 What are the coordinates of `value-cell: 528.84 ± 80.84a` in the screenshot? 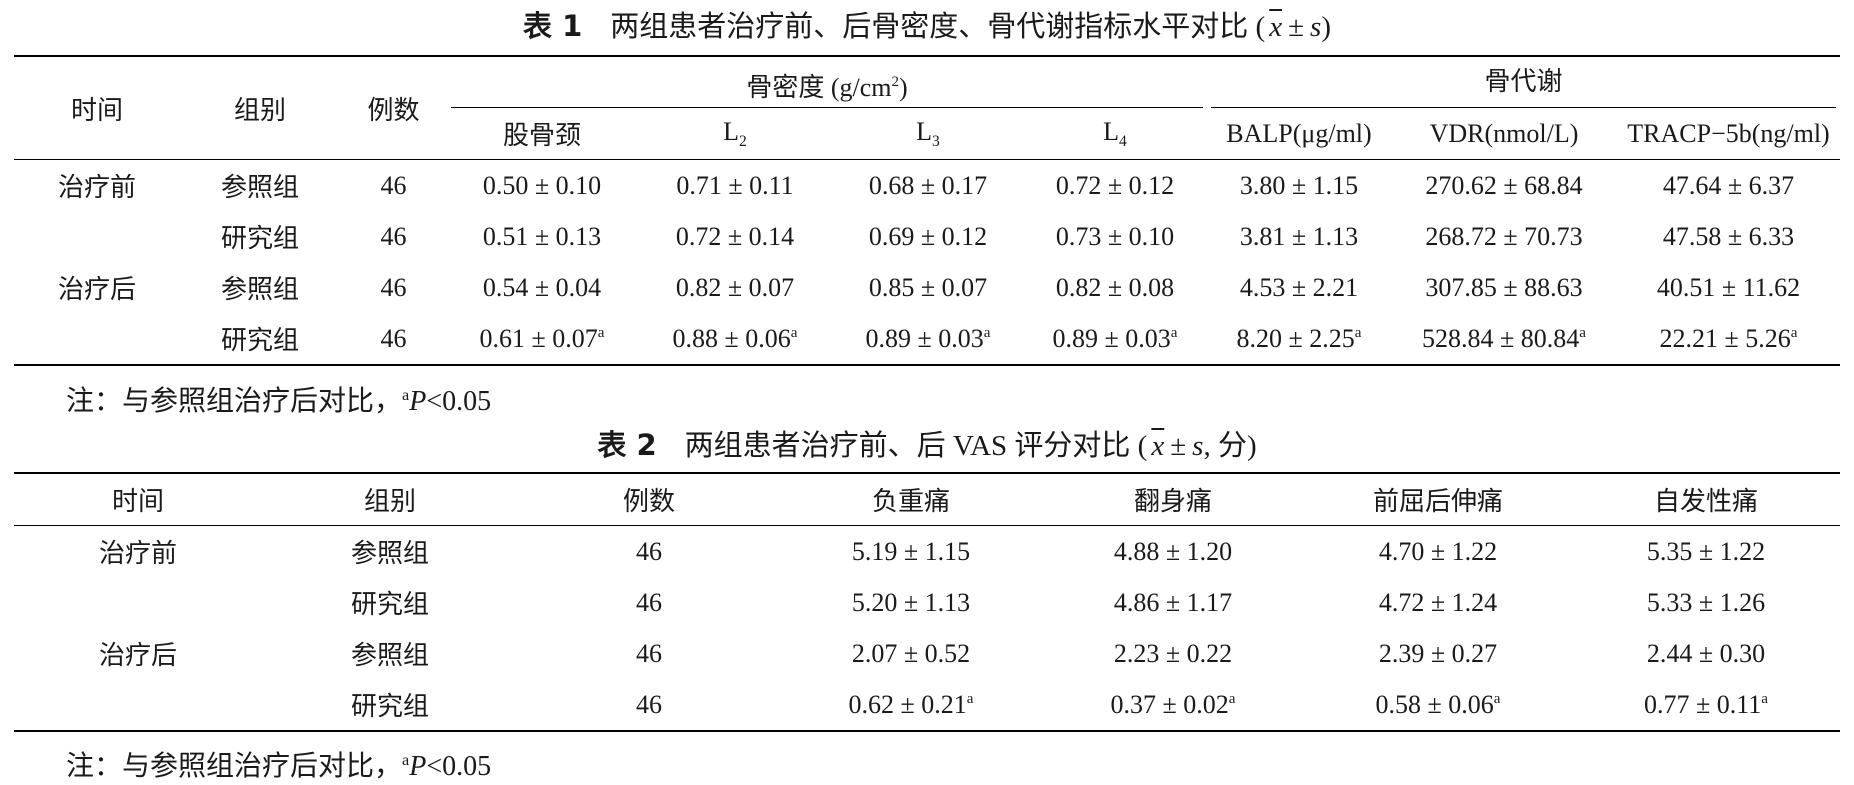 It's located at (1504, 339).